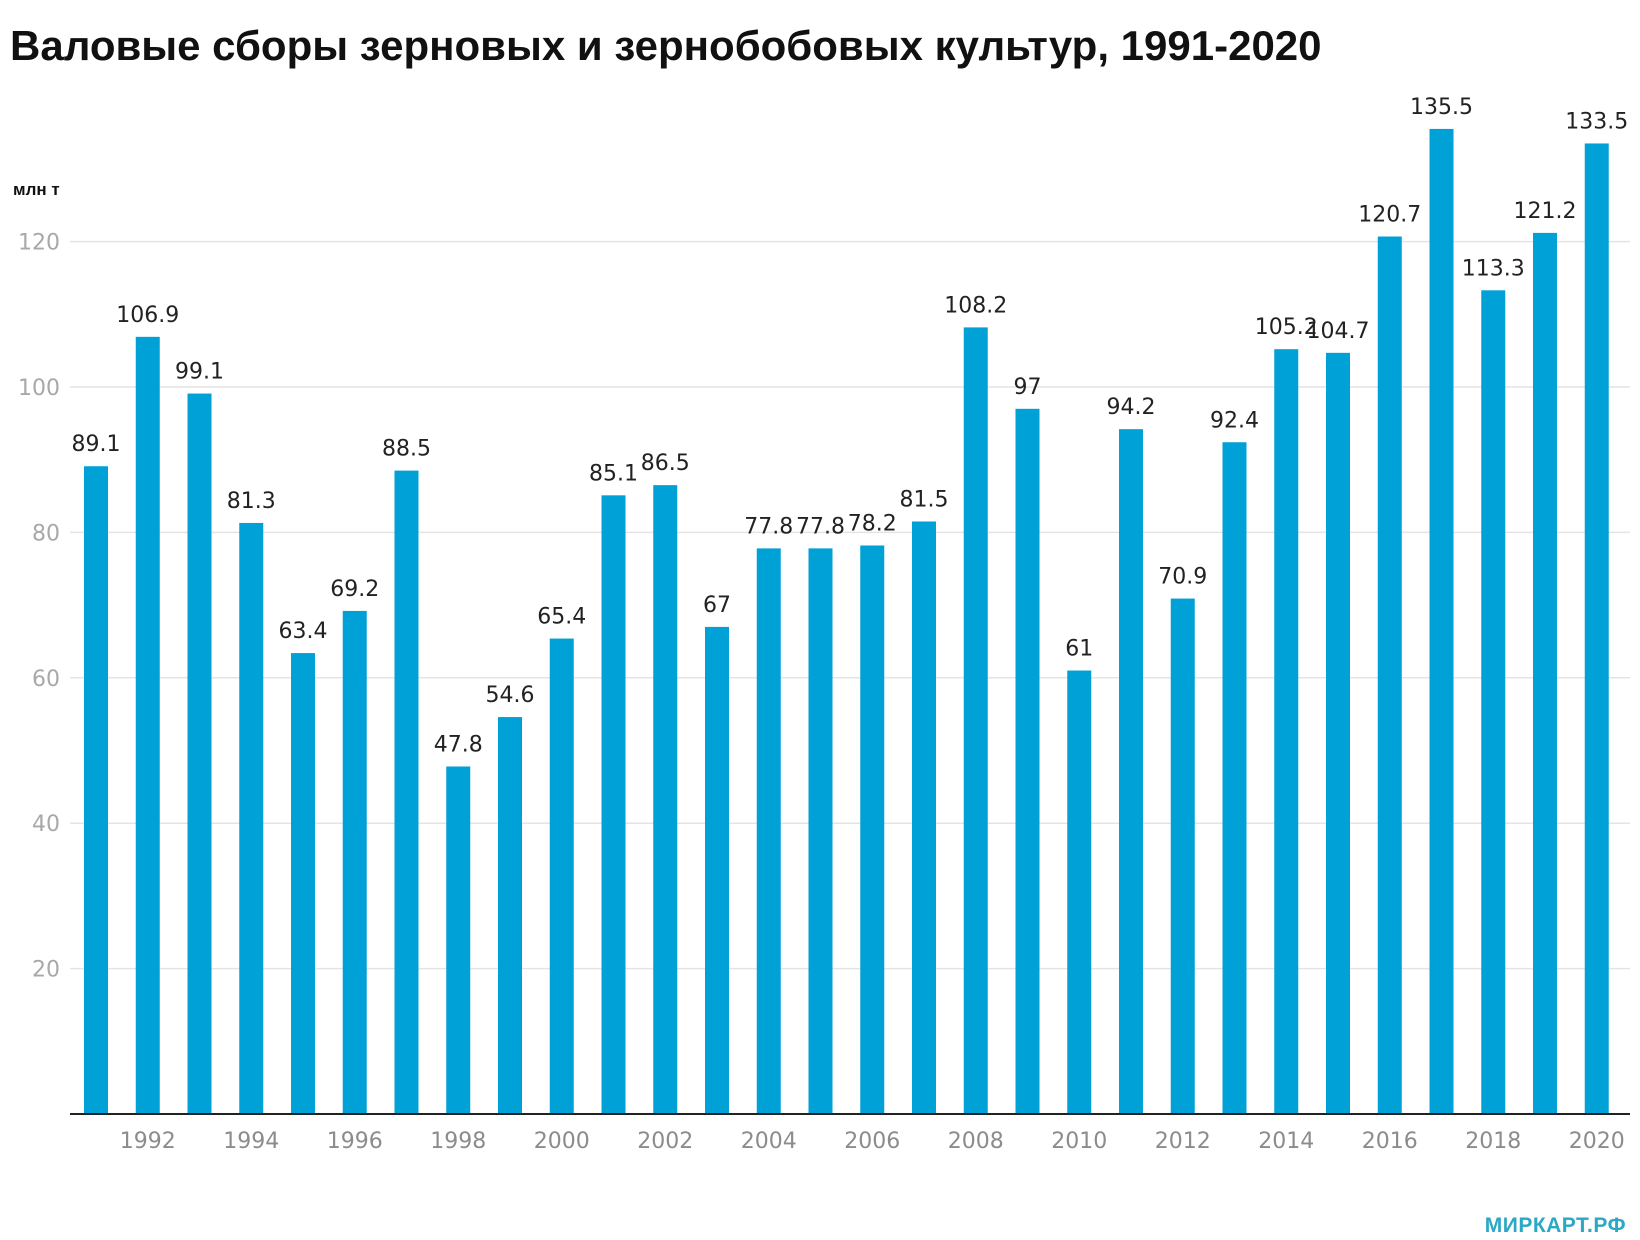  What do you see at coordinates (147, 315) in the screenshot?
I see `data-label: 106.9` at bounding box center [147, 315].